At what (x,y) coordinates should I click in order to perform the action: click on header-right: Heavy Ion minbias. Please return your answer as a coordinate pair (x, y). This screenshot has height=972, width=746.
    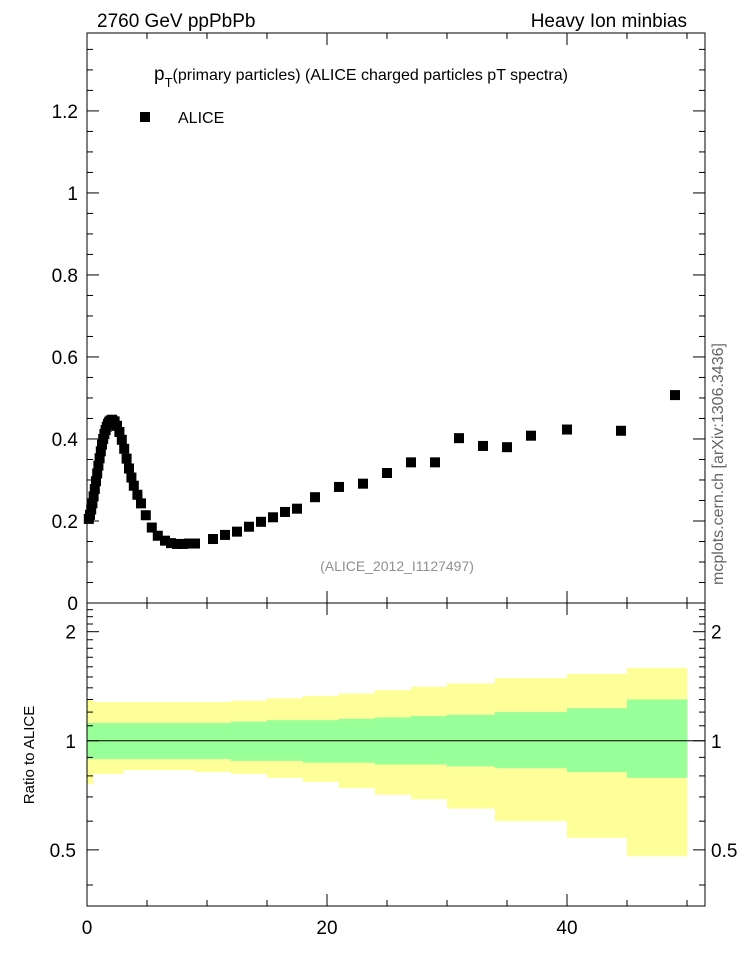
    Looking at the image, I should click on (609, 21).